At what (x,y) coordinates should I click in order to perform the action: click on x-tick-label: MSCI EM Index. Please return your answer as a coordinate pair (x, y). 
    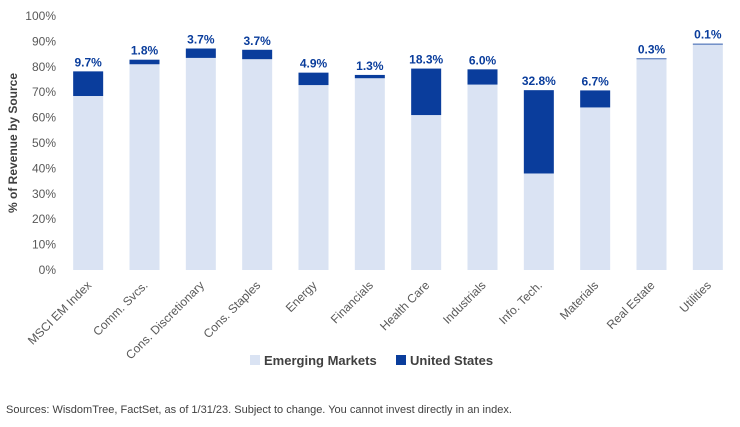
    Looking at the image, I should click on (59, 312).